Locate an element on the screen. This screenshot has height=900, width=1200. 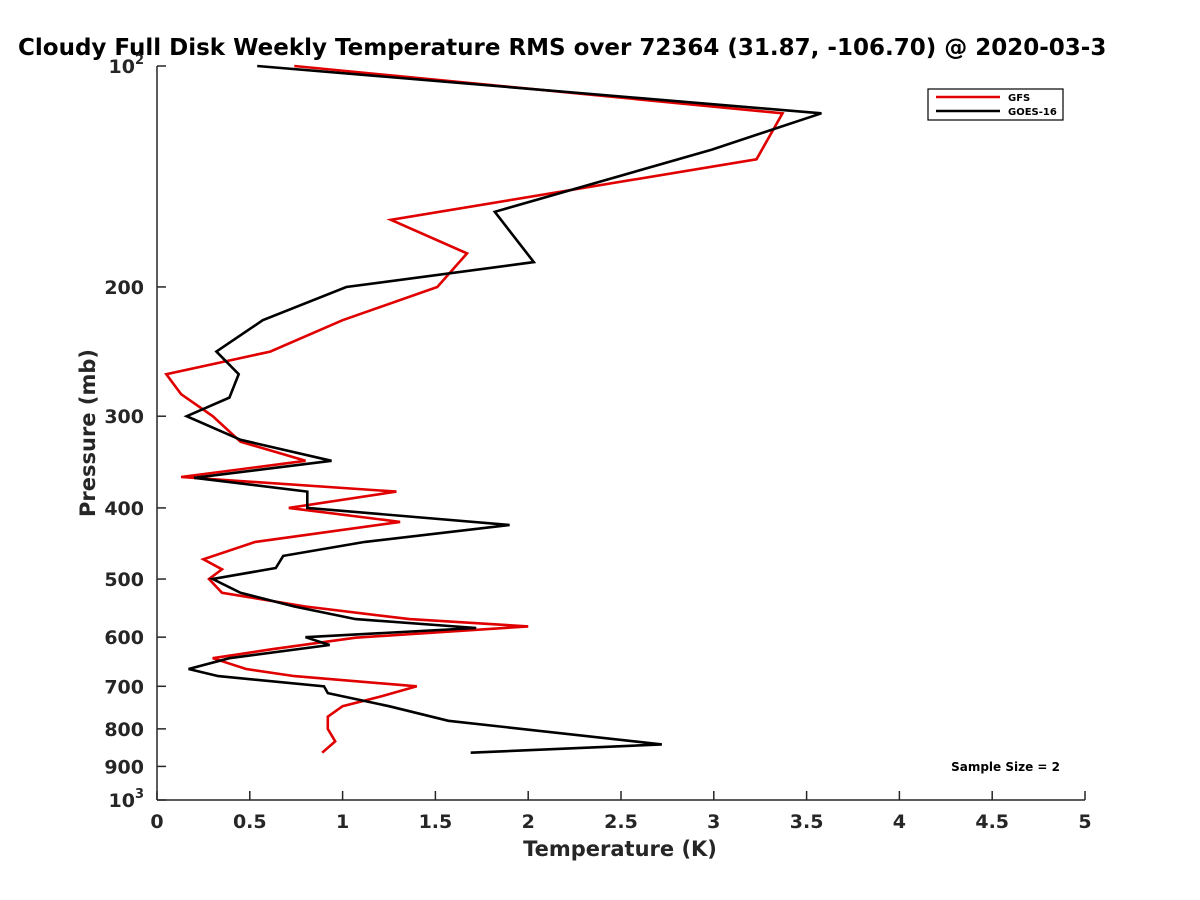
legend-label: GFS is located at coordinates (1019, 98).